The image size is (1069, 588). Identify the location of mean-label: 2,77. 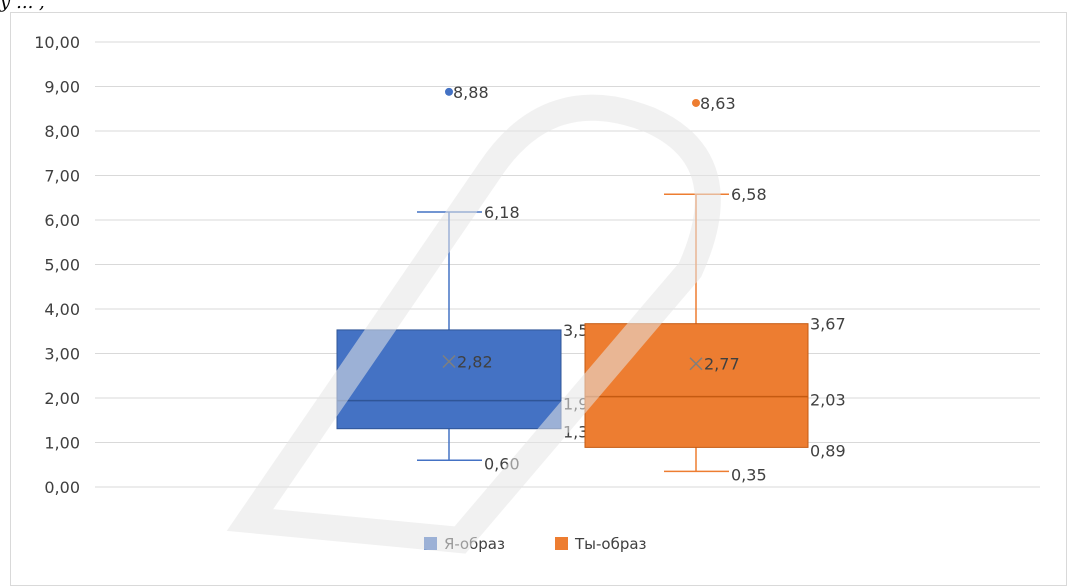
(722, 364).